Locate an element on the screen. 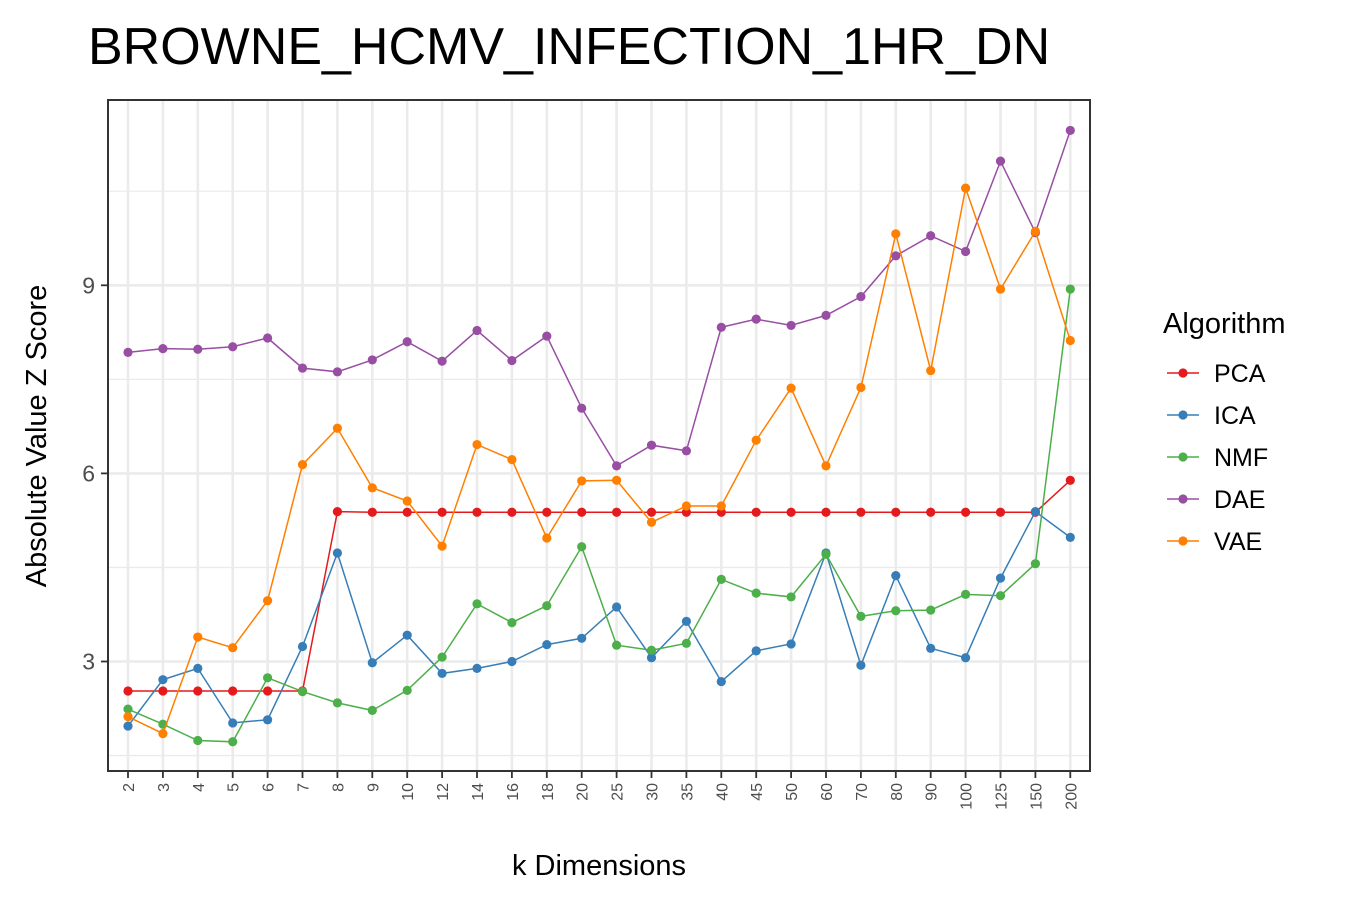 The height and width of the screenshot is (900, 1350). legend-label: VAE is located at coordinates (1238, 542).